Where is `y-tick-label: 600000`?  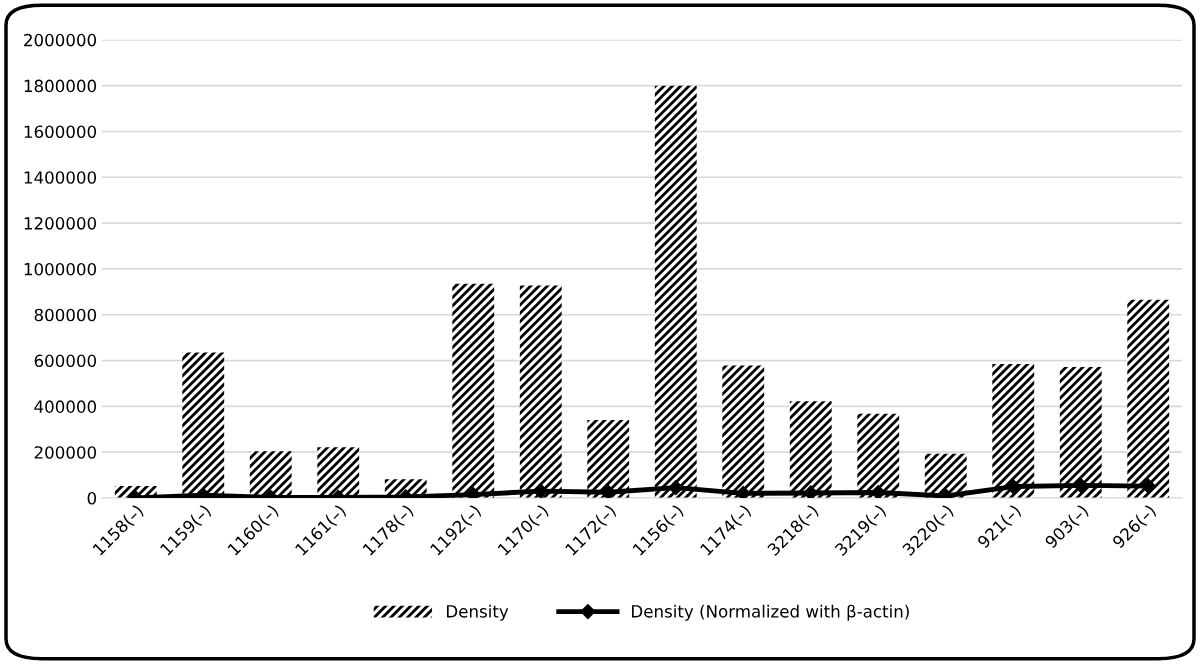
y-tick-label: 600000 is located at coordinates (65, 361).